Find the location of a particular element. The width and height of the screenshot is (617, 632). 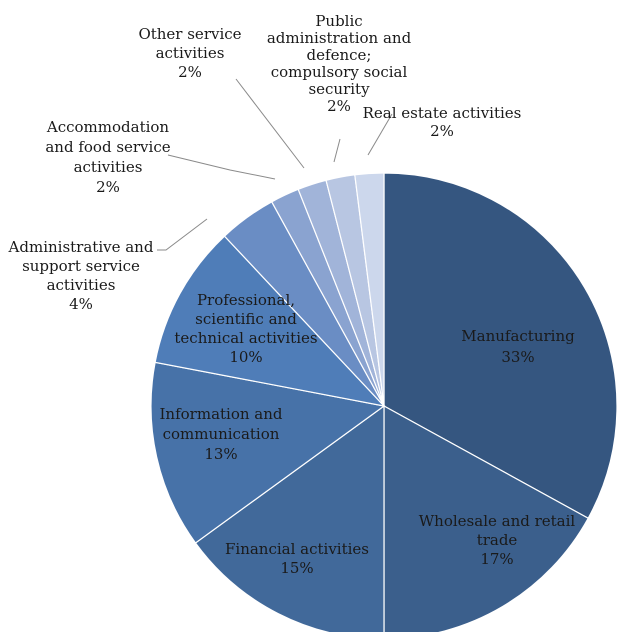

slice-financial-activities is located at coordinates (289, 518).